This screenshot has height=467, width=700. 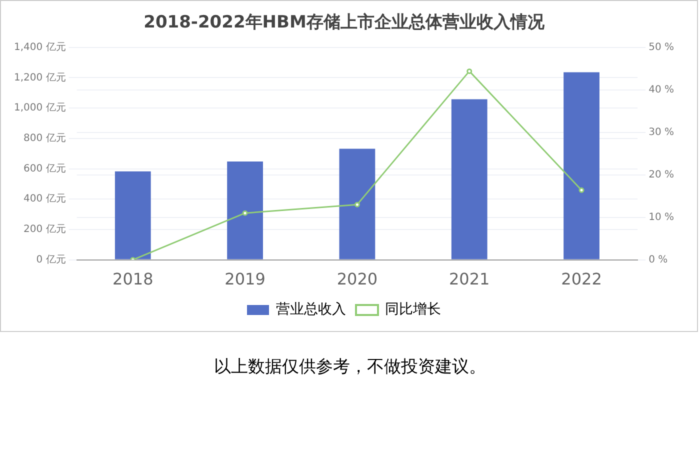 I want to click on y2-tick-label: 30 %, so click(x=661, y=132).